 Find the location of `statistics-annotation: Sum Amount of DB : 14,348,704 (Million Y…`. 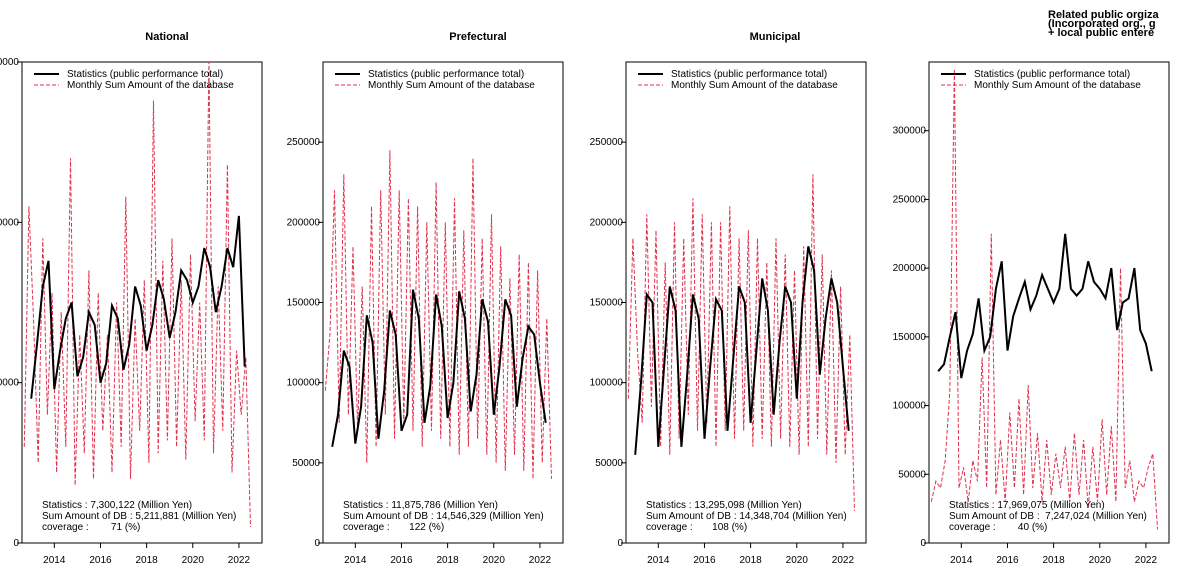

statistics-annotation: Sum Amount of DB : 14,348,704 (Million Y… is located at coordinates (746, 516).